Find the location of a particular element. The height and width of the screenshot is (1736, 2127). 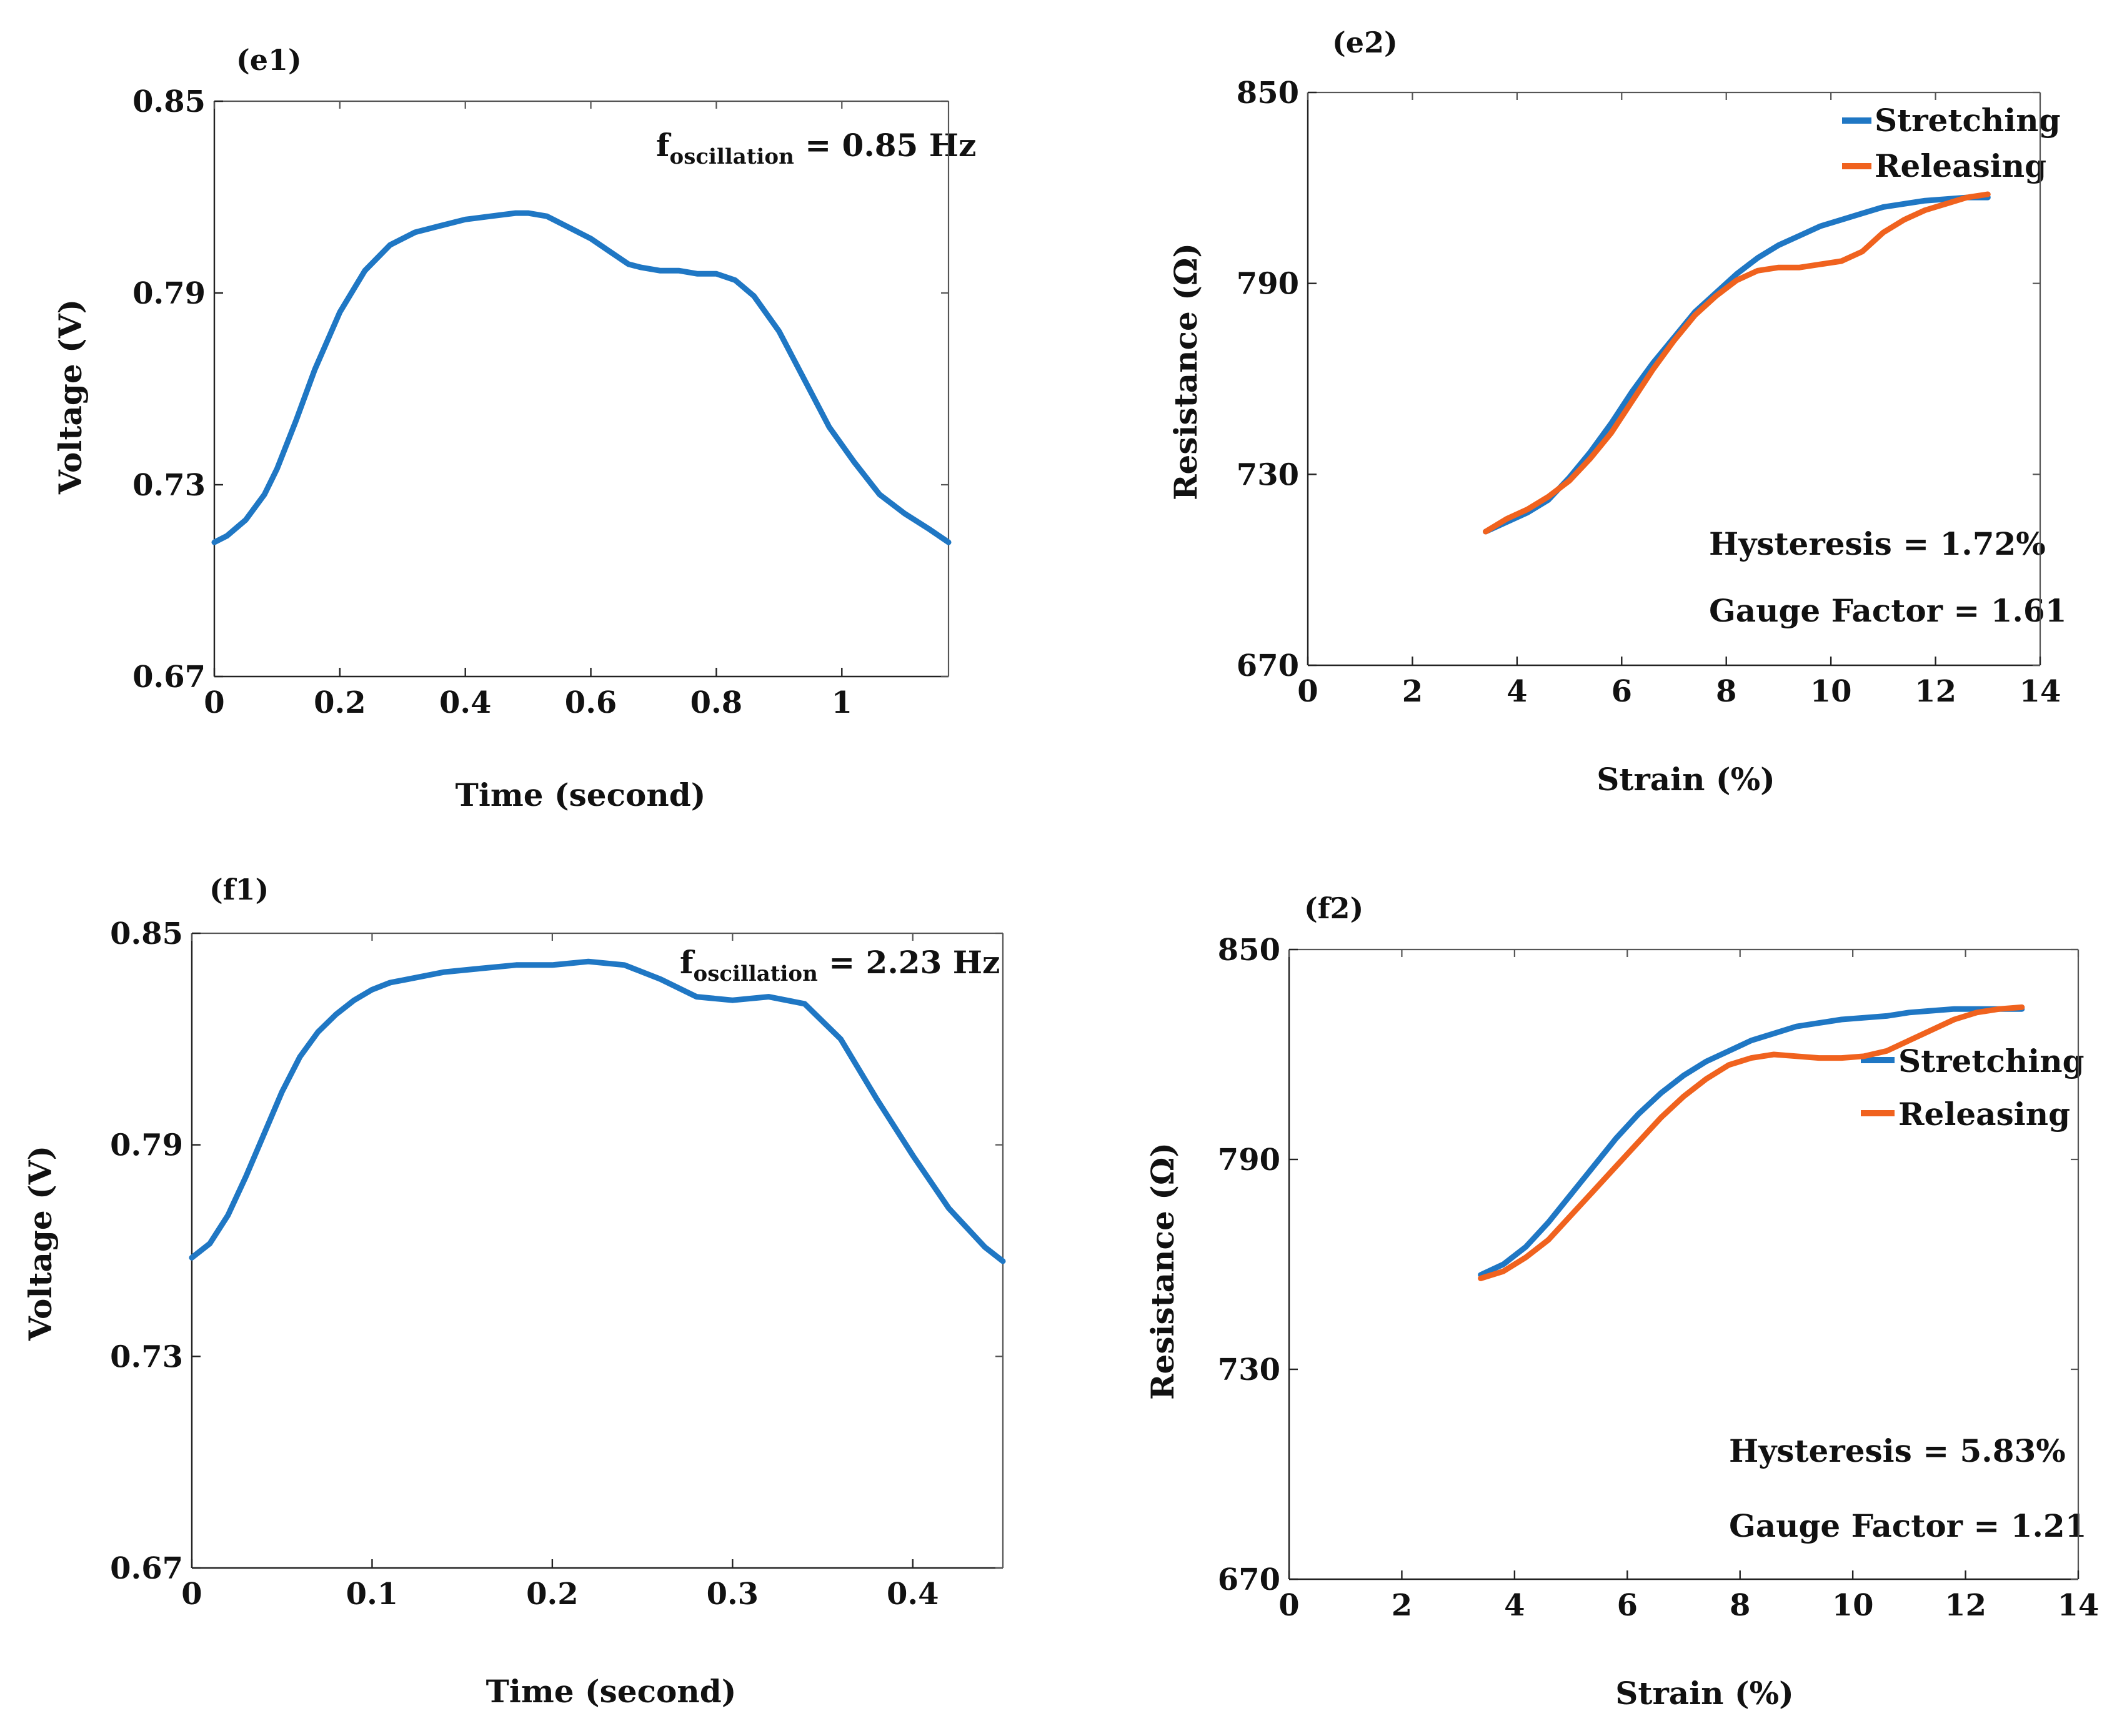

freq-value-e1: = 0.85 Hz is located at coordinates (886, 145).